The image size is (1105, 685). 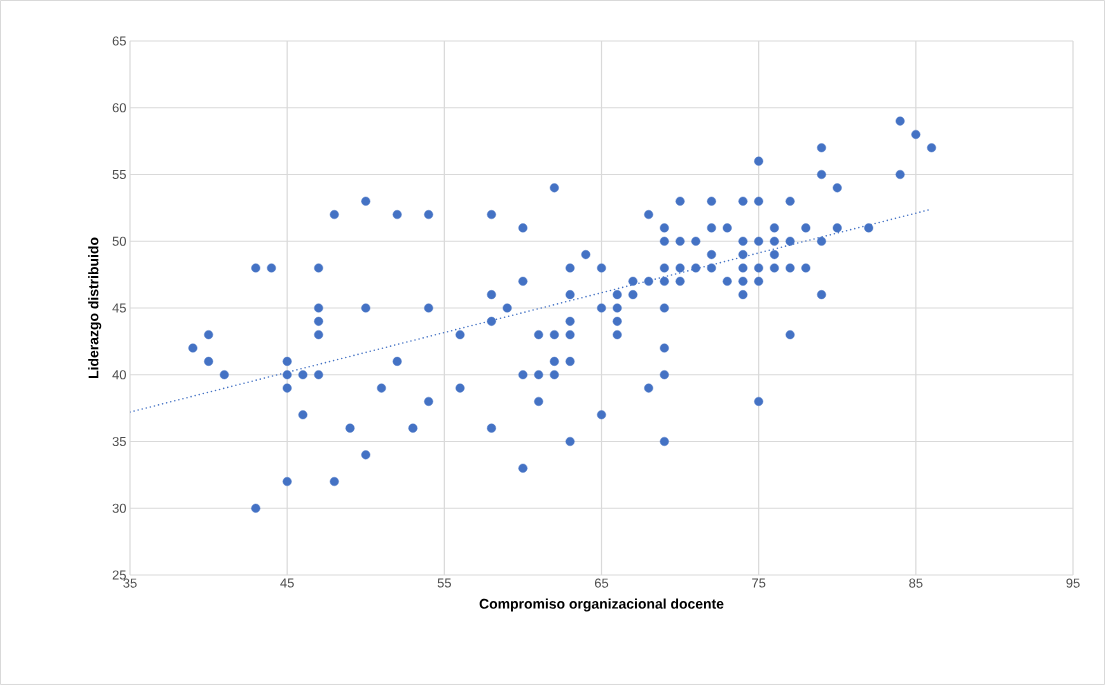 I want to click on x-tick-label: 85, so click(x=916, y=583).